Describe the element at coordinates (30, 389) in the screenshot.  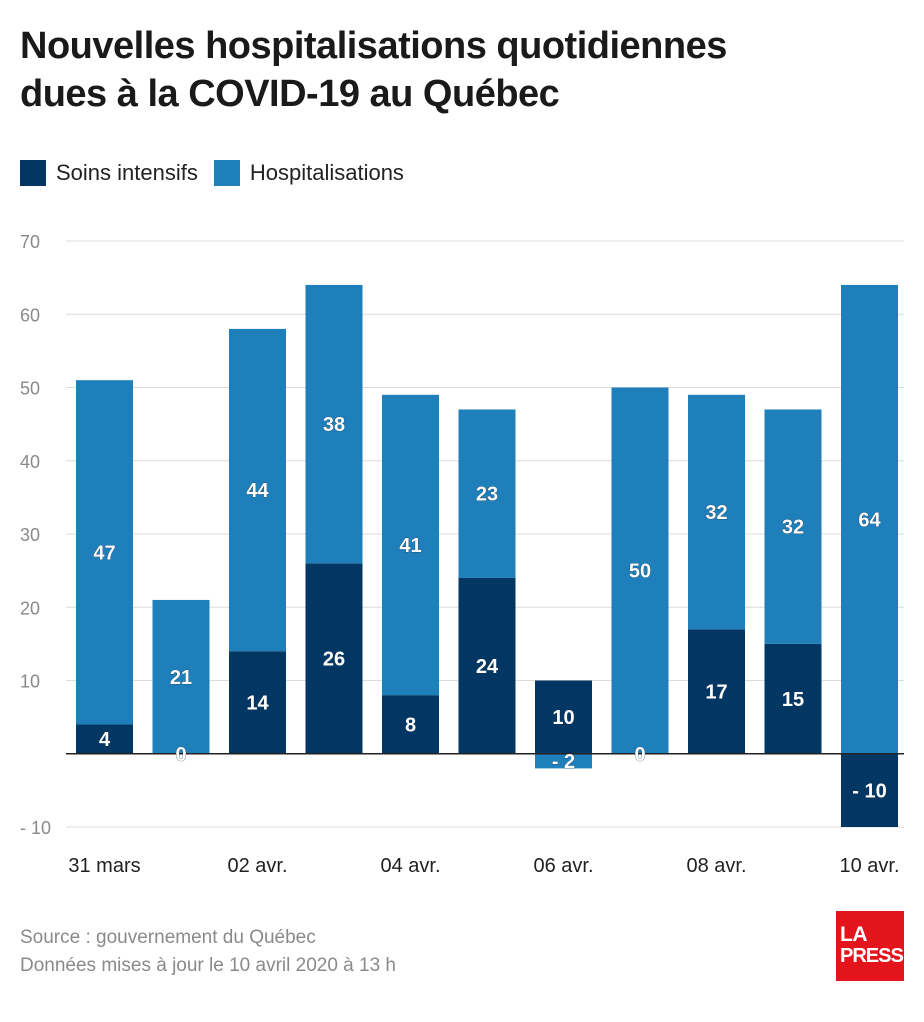
I see `y-tick-label: 50` at that location.